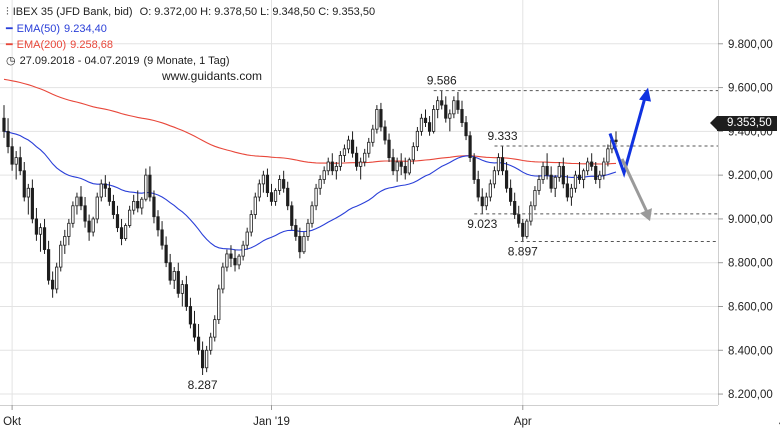 Image resolution: width=780 pixels, height=431 pixels. What do you see at coordinates (750, 176) in the screenshot?
I see `y-tick-label: 9.200,00` at bounding box center [750, 176].